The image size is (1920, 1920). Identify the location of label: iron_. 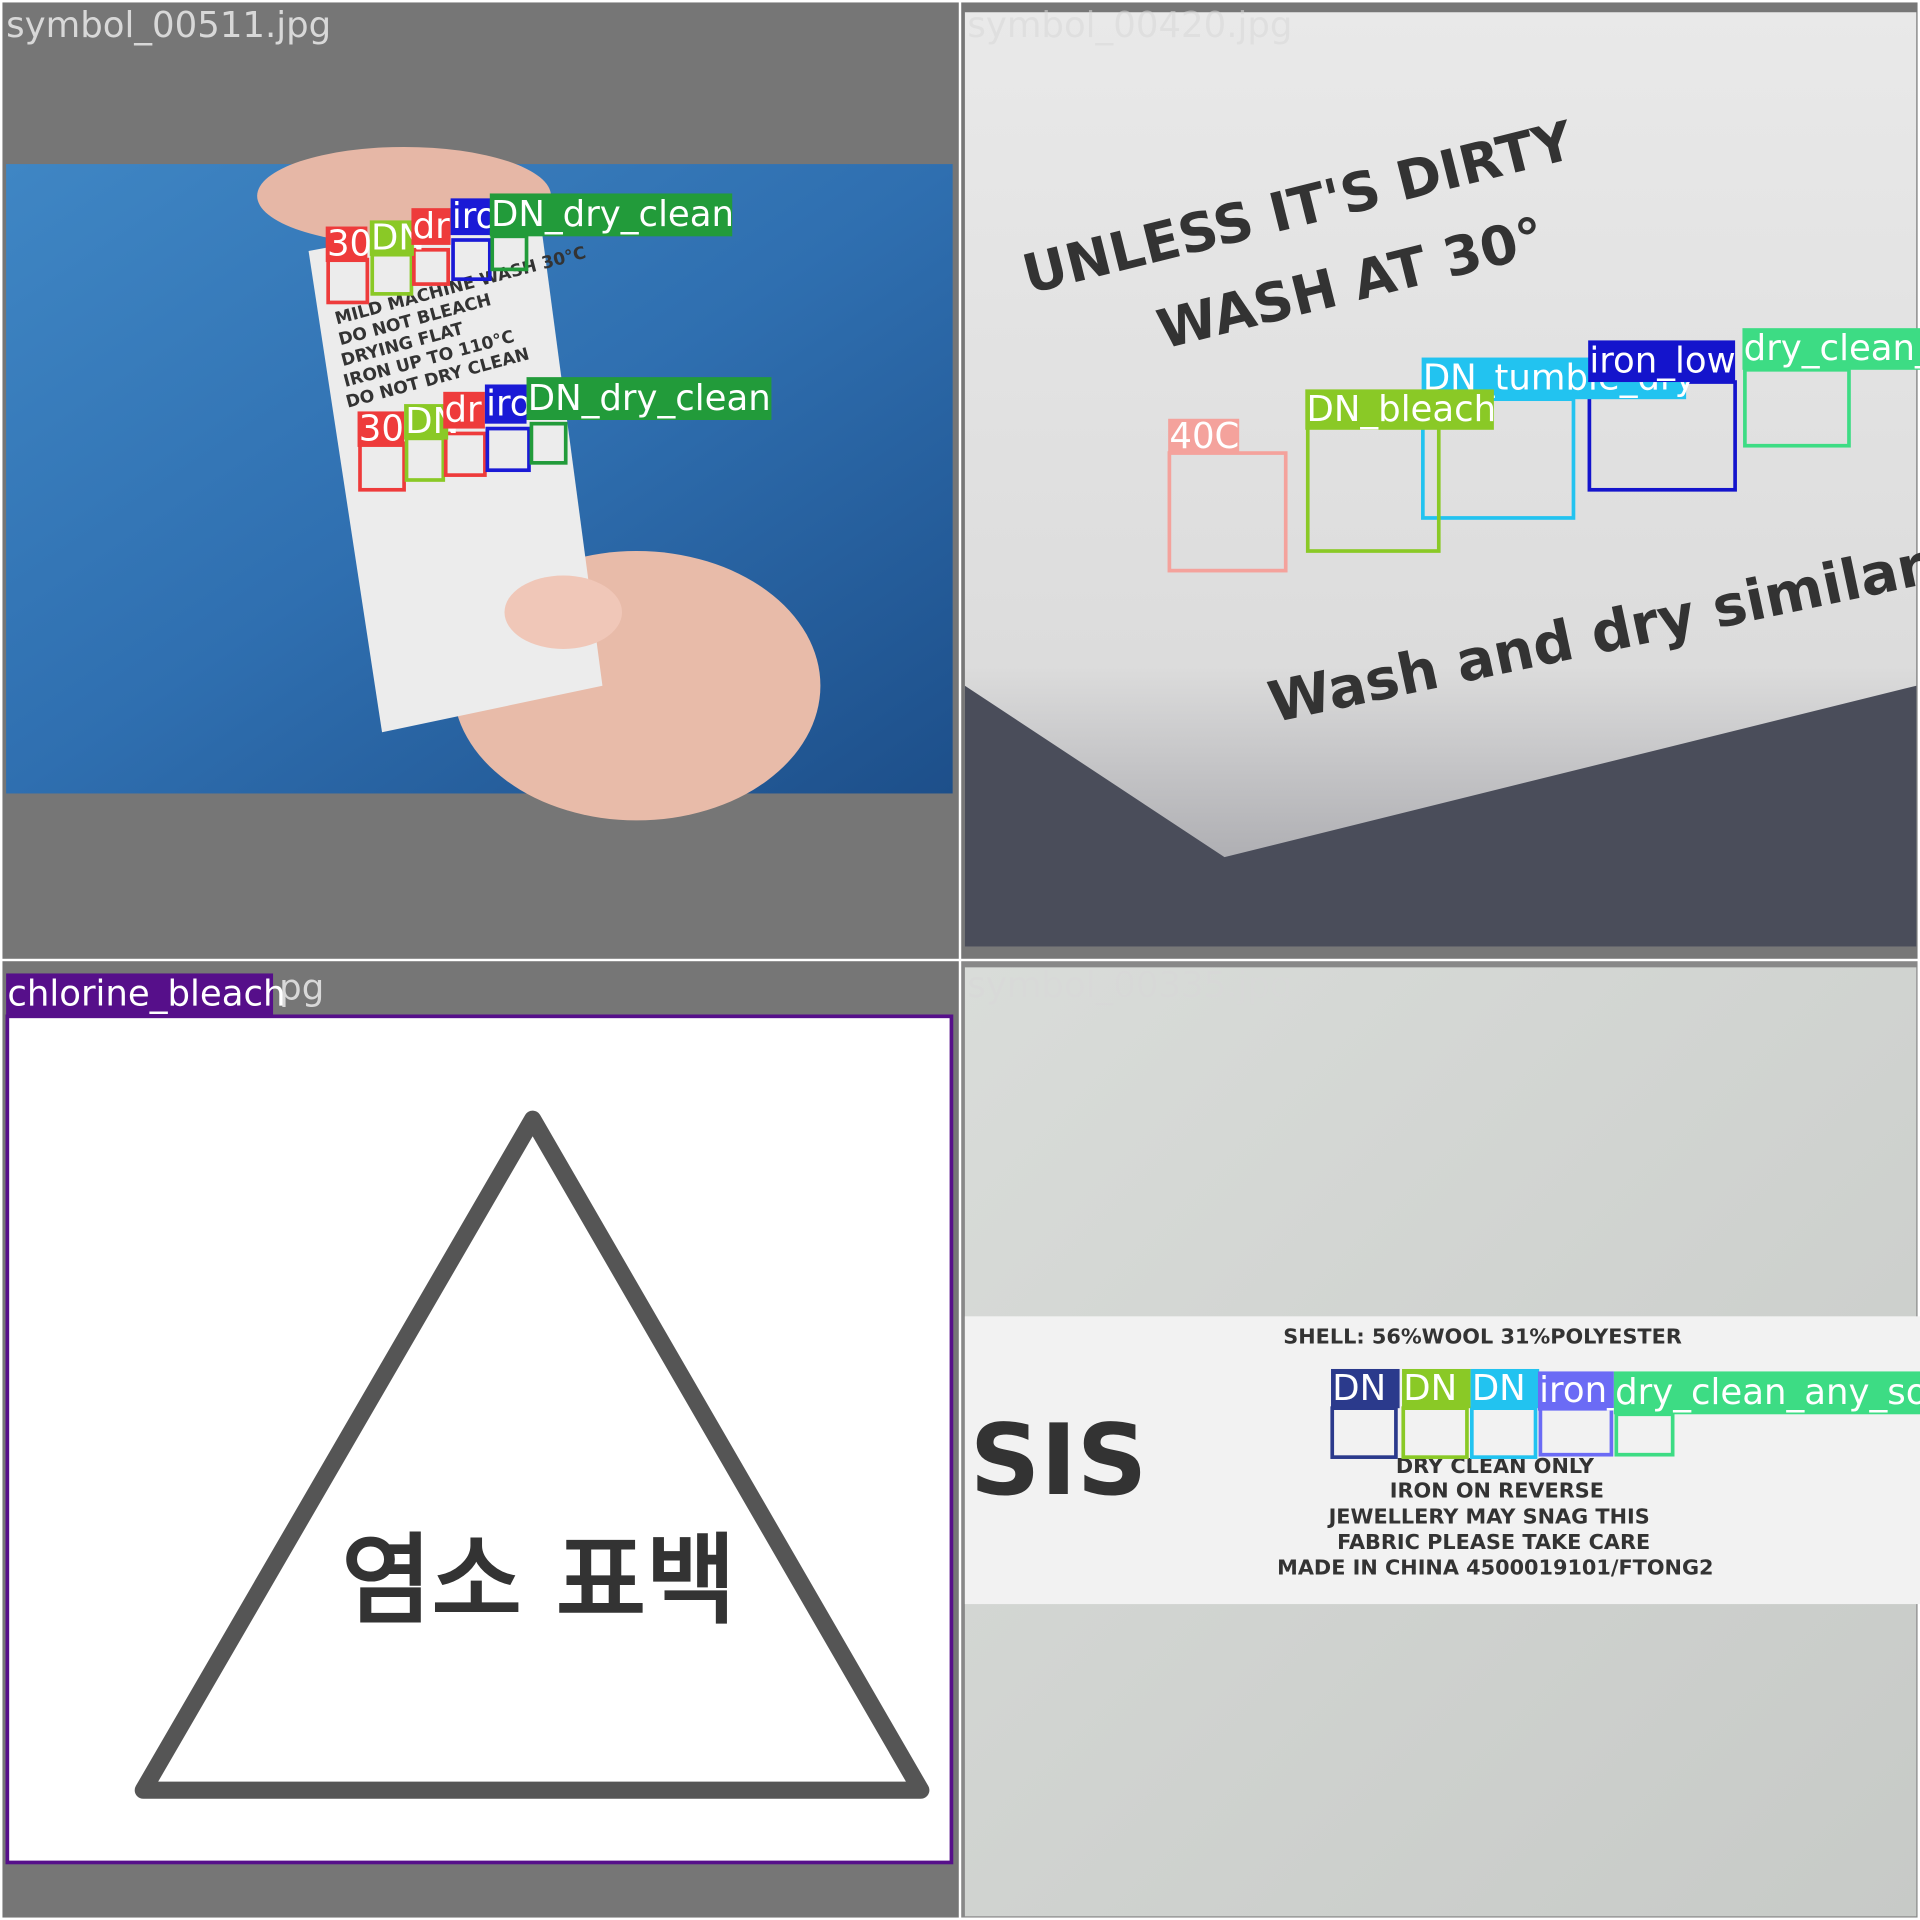
(1582, 1390).